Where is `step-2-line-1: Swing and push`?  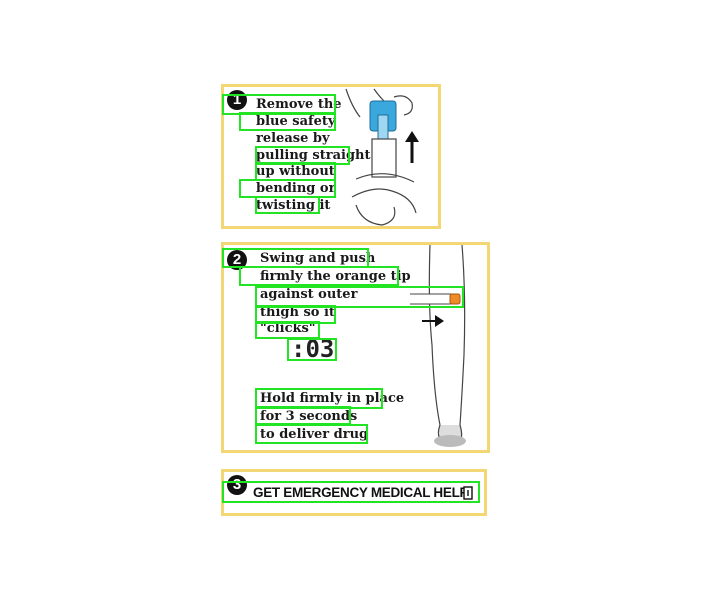 step-2-line-1: Swing and push is located at coordinates (318, 258).